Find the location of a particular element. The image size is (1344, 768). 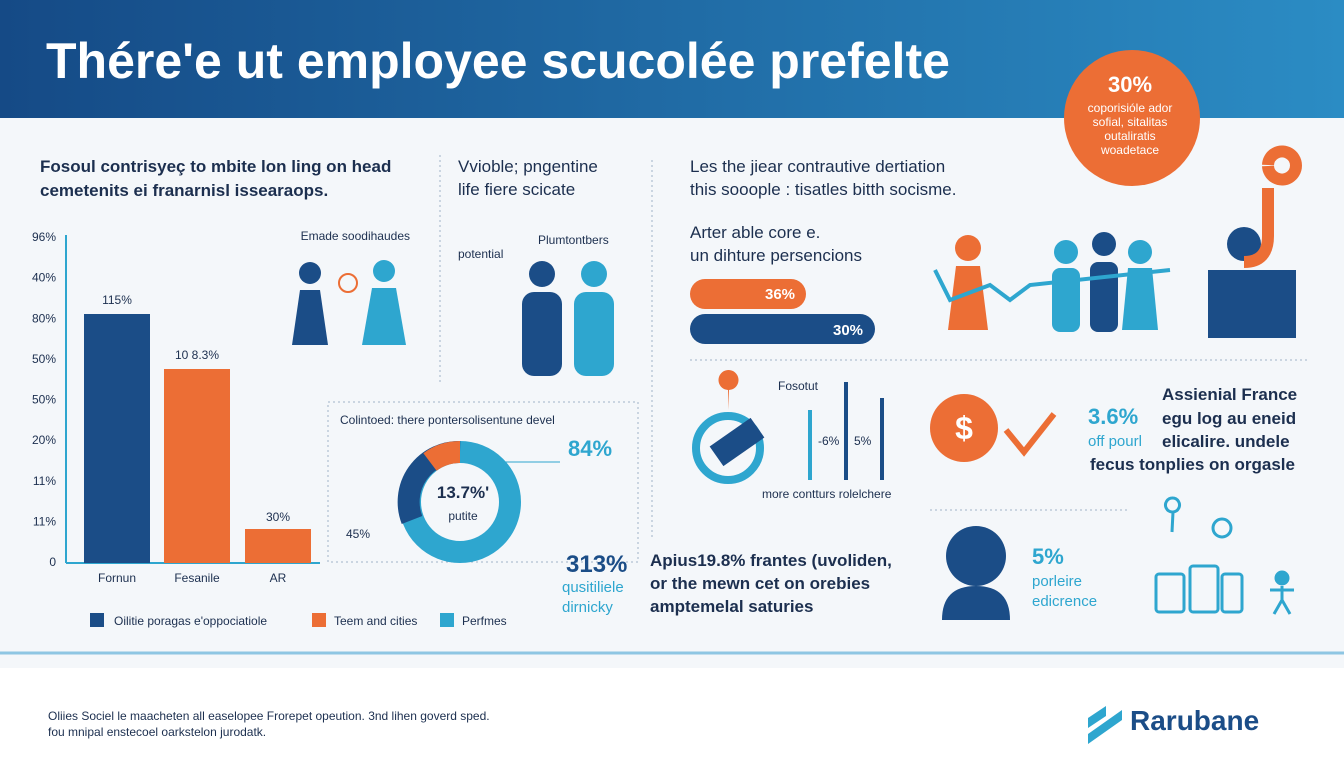

badge-text: sofial, sitalitas is located at coordinates (1130, 122).